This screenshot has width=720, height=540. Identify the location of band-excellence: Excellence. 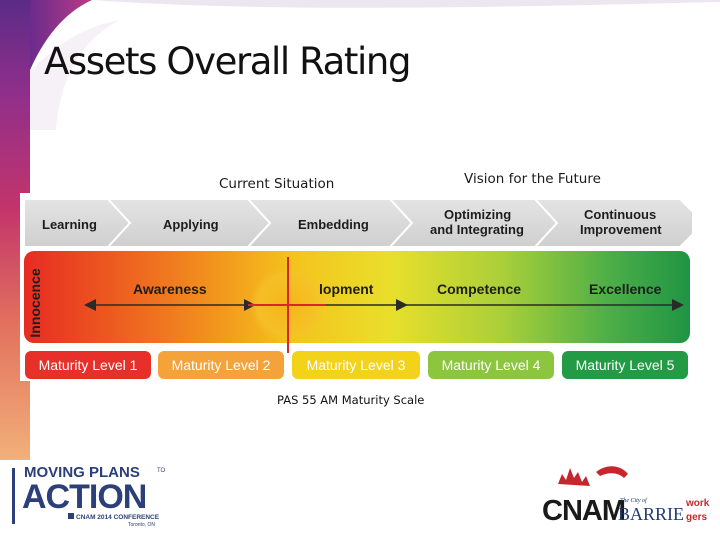
(625, 289).